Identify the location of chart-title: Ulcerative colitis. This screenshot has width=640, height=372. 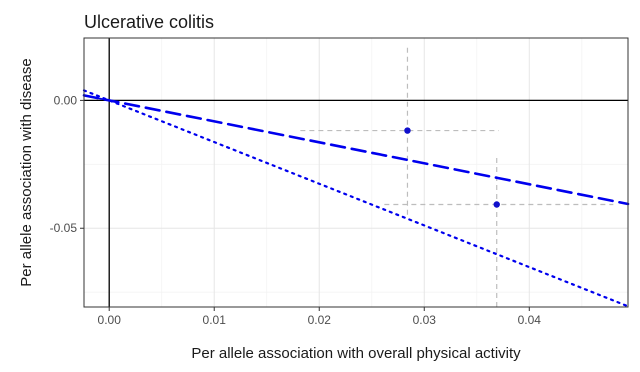
(149, 22).